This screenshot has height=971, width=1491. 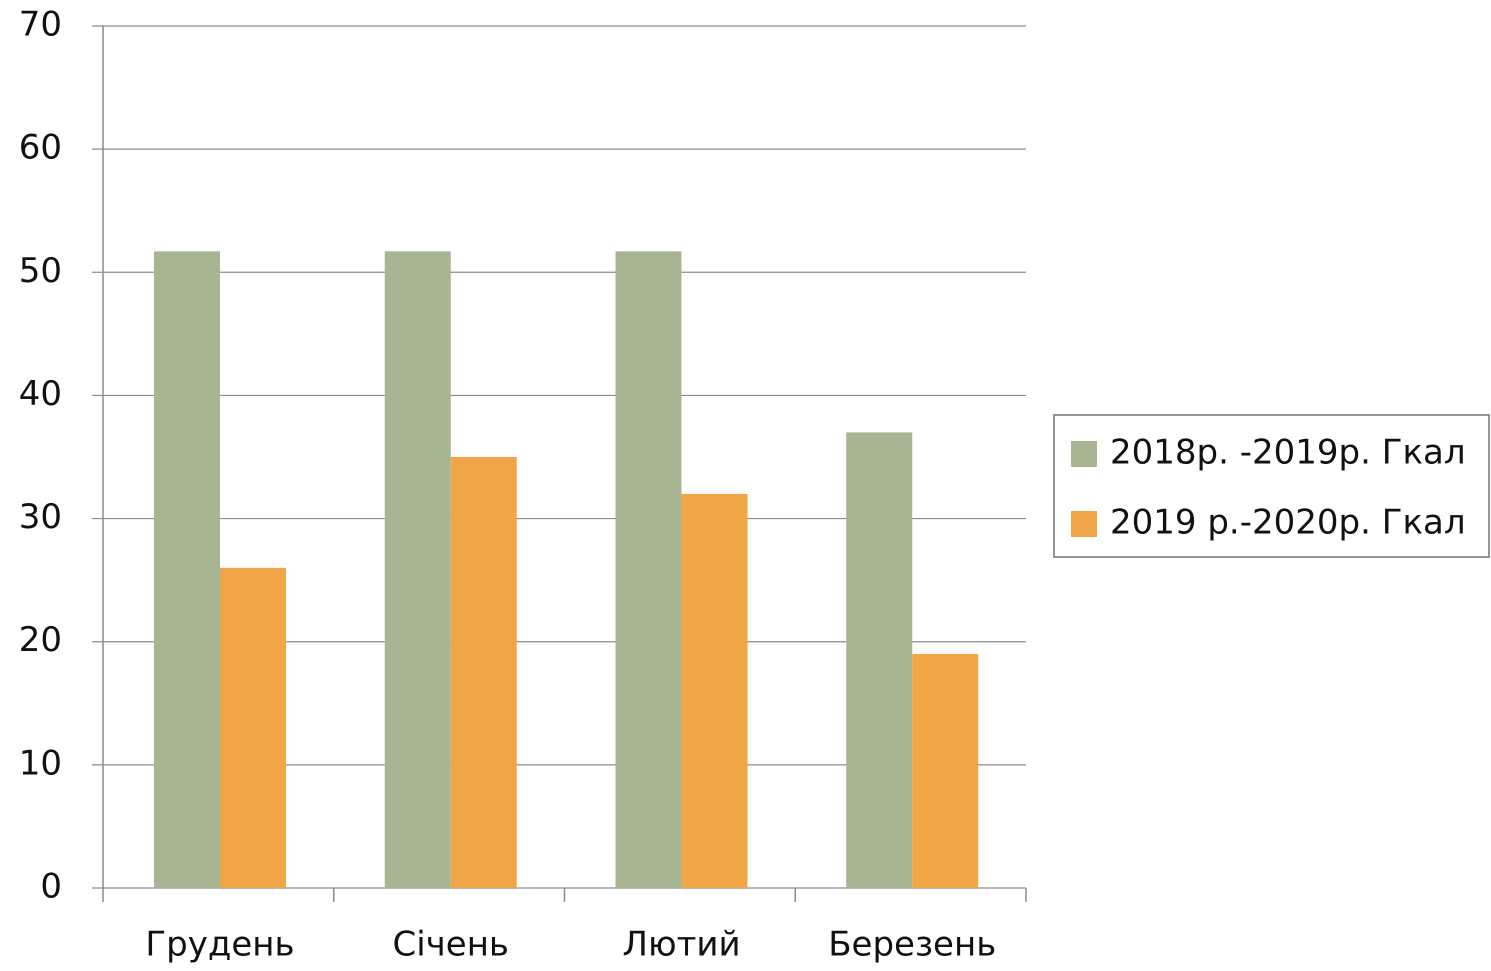 What do you see at coordinates (40, 148) in the screenshot?
I see `y-tick-label: 60` at bounding box center [40, 148].